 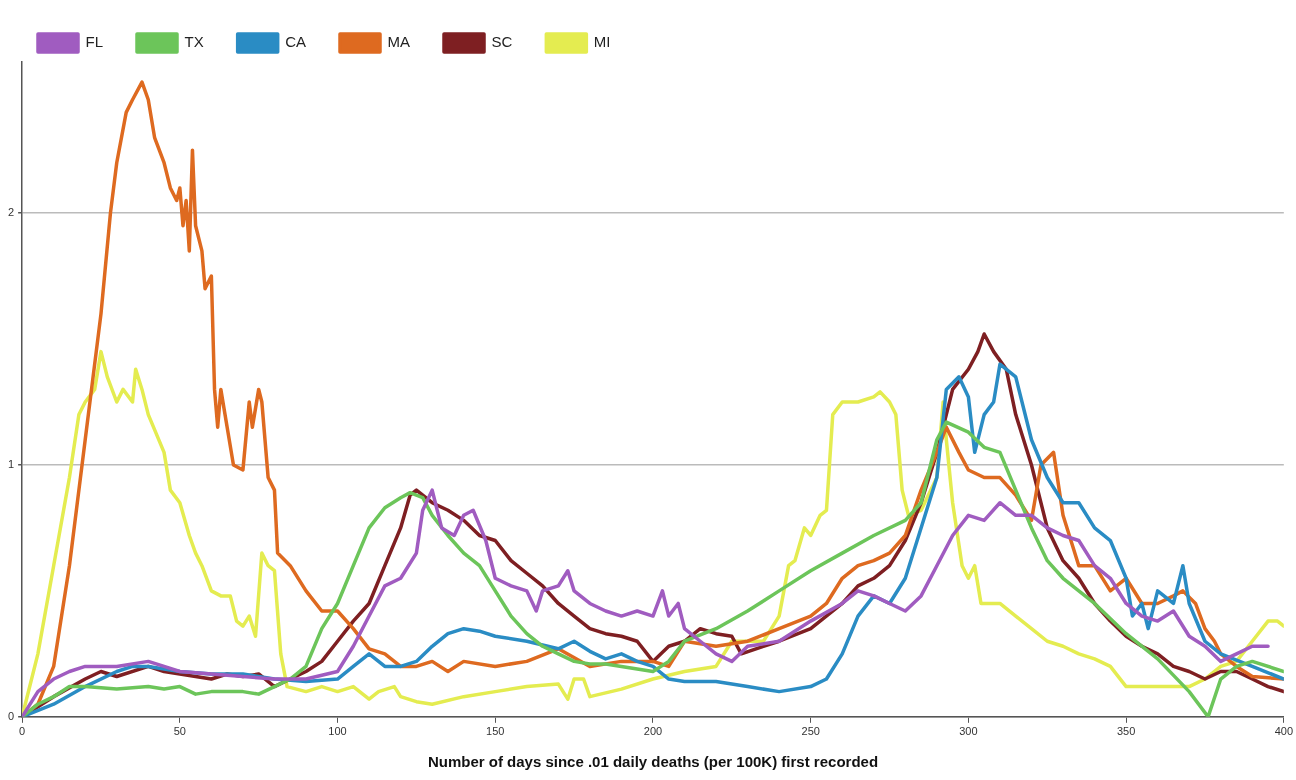 What do you see at coordinates (179, 731) in the screenshot?
I see `x-tick-label: 50` at bounding box center [179, 731].